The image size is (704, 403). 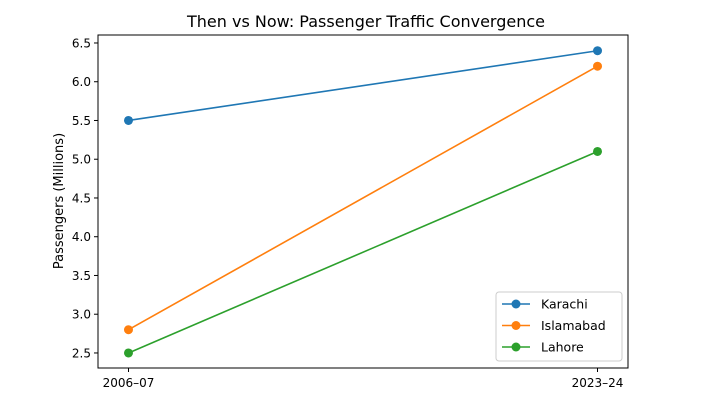 What do you see at coordinates (81, 315) in the screenshot?
I see `y-tick-label: 3.0` at bounding box center [81, 315].